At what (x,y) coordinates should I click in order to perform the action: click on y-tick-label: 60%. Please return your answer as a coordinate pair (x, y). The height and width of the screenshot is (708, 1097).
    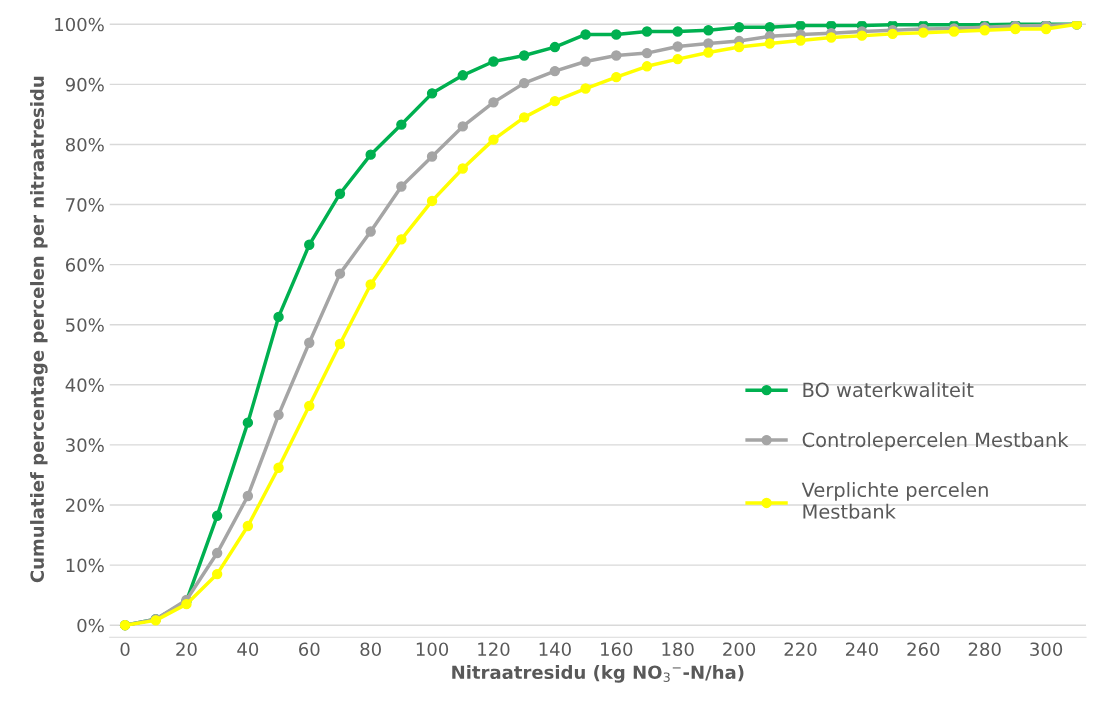
    Looking at the image, I should click on (84, 265).